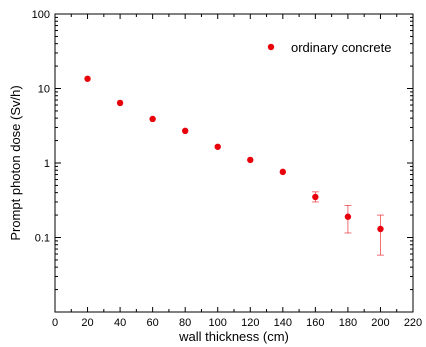  What do you see at coordinates (44, 90) in the screenshot?
I see `y-tick-label: 10` at bounding box center [44, 90].